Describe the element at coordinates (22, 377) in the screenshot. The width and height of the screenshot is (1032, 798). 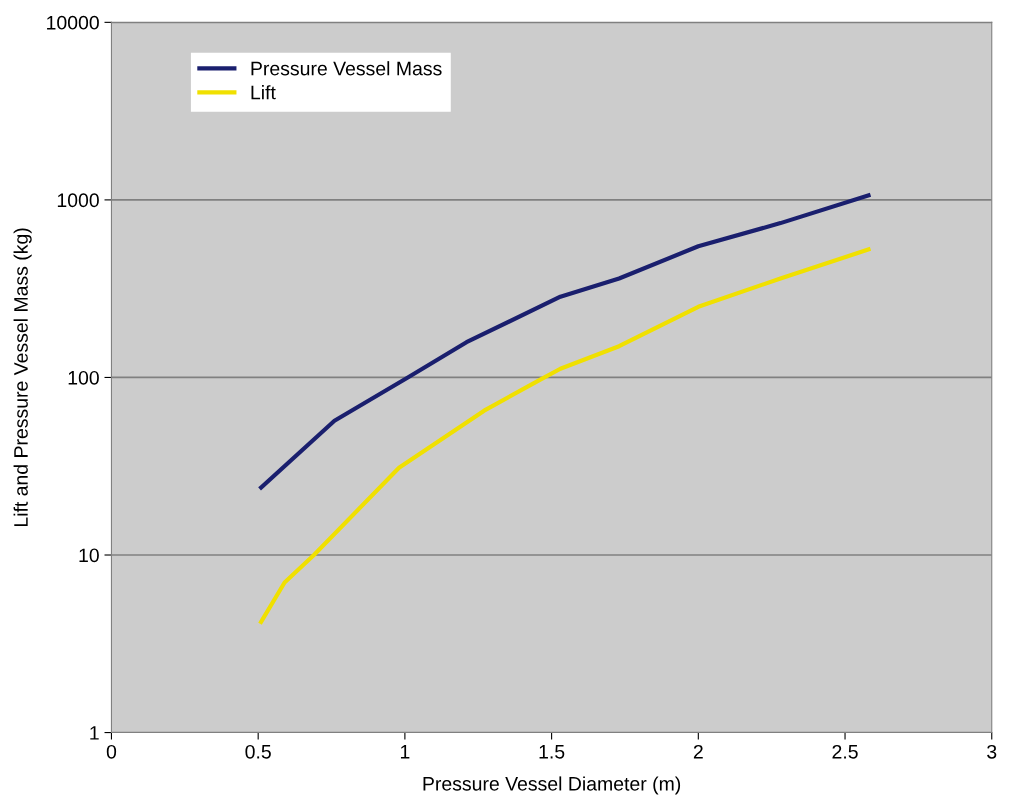
I see `y-axis-title: Lift and Pressure Vessel Mass (kg)` at that location.